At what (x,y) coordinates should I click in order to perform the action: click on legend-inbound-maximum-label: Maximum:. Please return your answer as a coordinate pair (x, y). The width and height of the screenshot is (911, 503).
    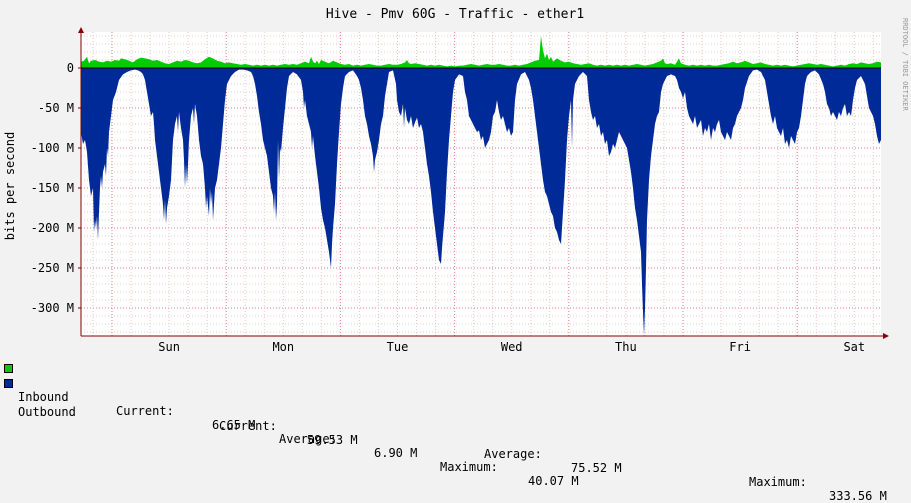
    Looking at the image, I should click on (469, 467).